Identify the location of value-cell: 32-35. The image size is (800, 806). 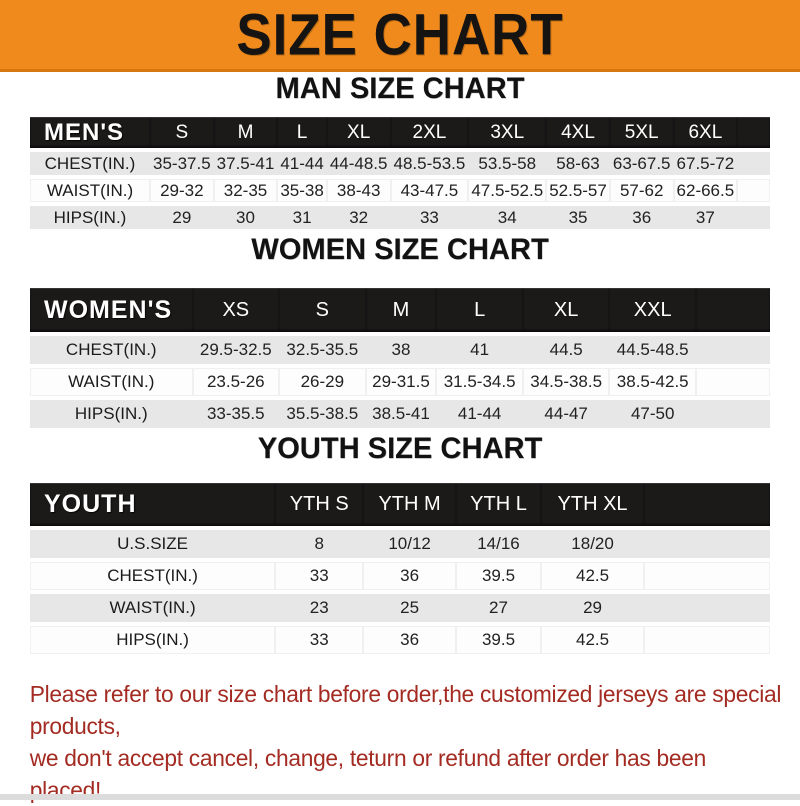
(245, 190).